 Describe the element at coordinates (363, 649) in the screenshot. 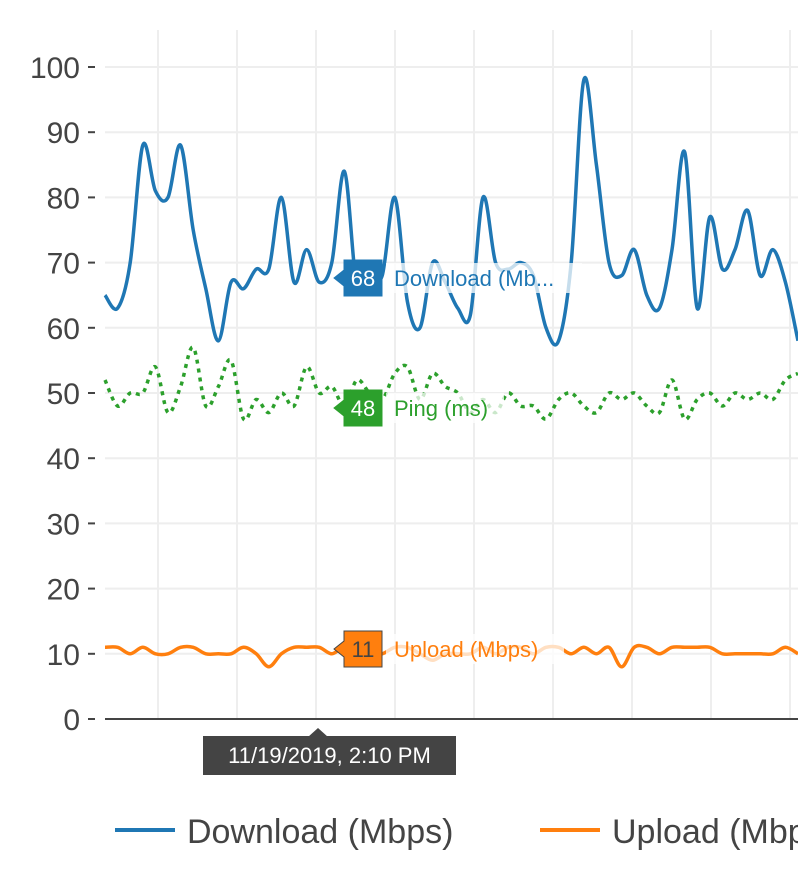

I see `upload-hover-value: 11` at that location.